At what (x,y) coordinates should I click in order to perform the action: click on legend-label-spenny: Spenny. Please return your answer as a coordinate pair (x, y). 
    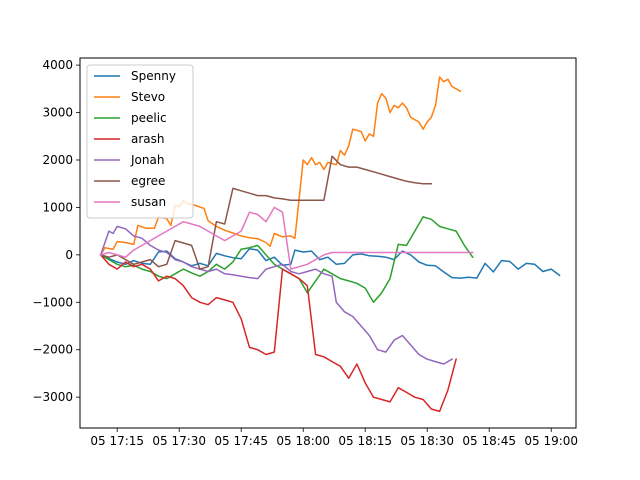
    Looking at the image, I should click on (153, 76).